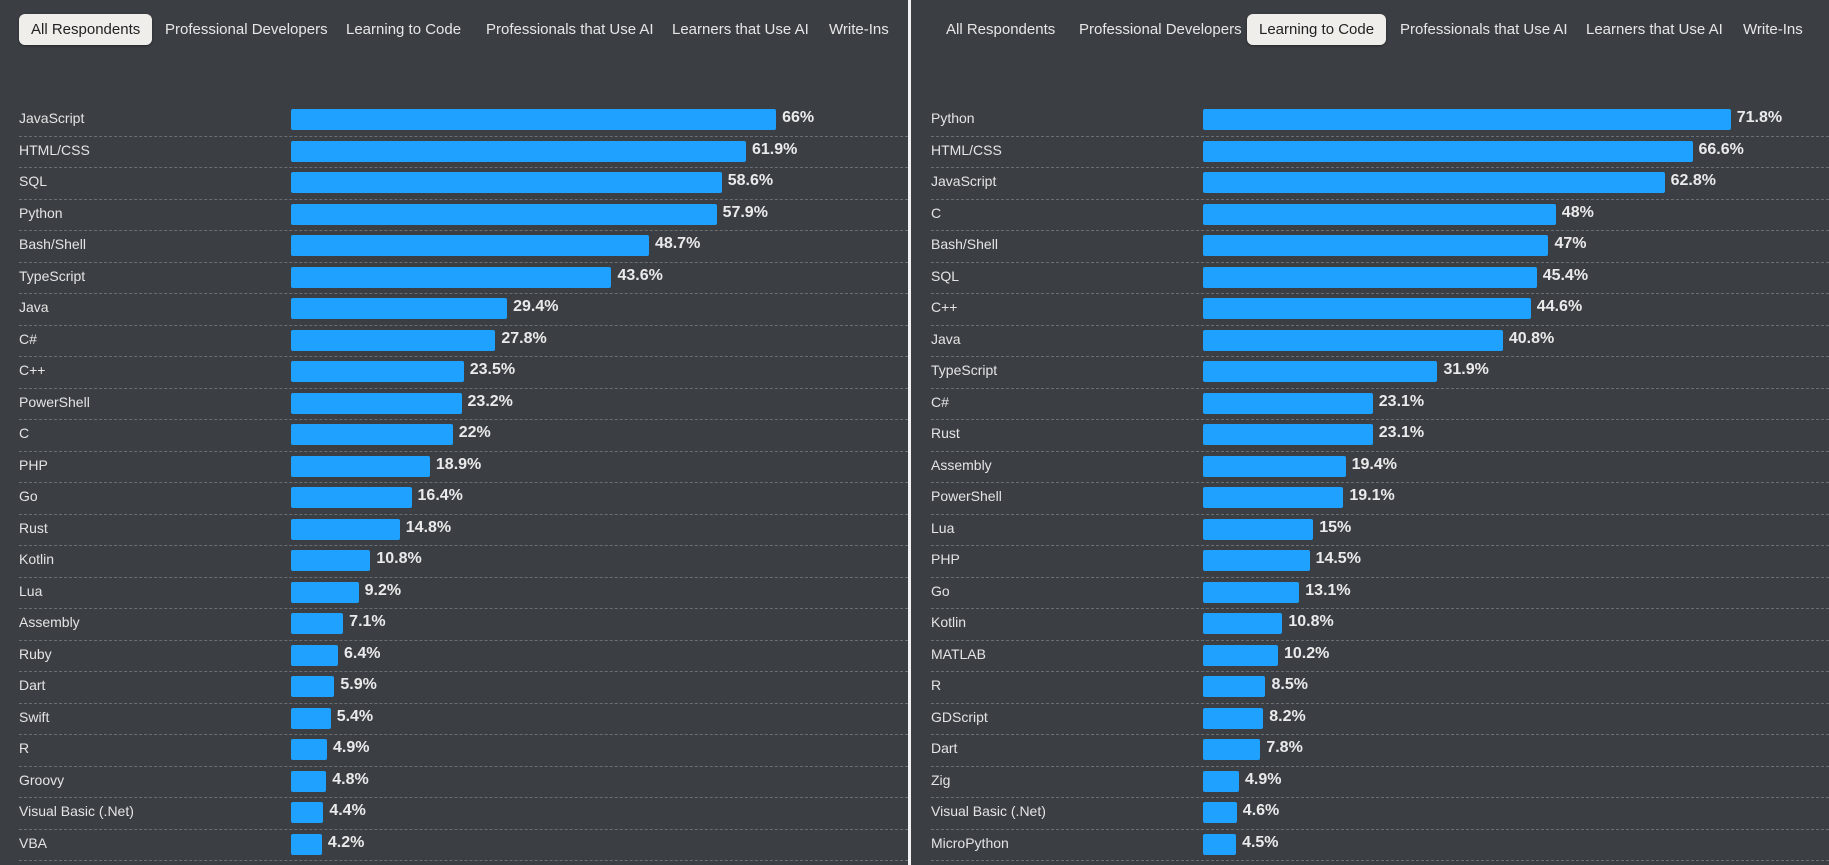 The height and width of the screenshot is (865, 1829). What do you see at coordinates (1380, 184) in the screenshot?
I see `bar-row: JavaScript 62.8%` at bounding box center [1380, 184].